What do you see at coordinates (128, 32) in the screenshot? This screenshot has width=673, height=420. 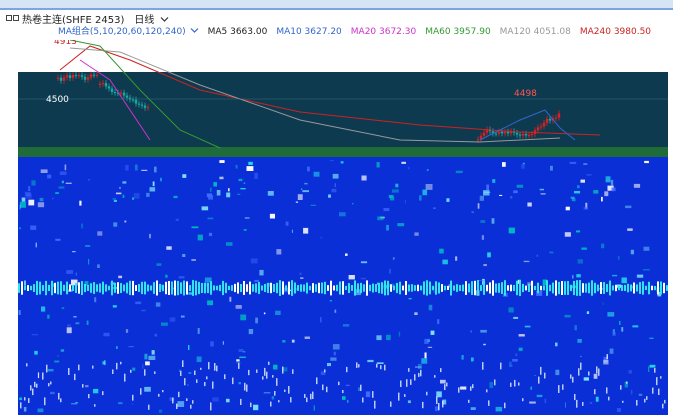 I see `ma-group-selector: MA组合(5,10,20,60,120,240)` at bounding box center [128, 32].